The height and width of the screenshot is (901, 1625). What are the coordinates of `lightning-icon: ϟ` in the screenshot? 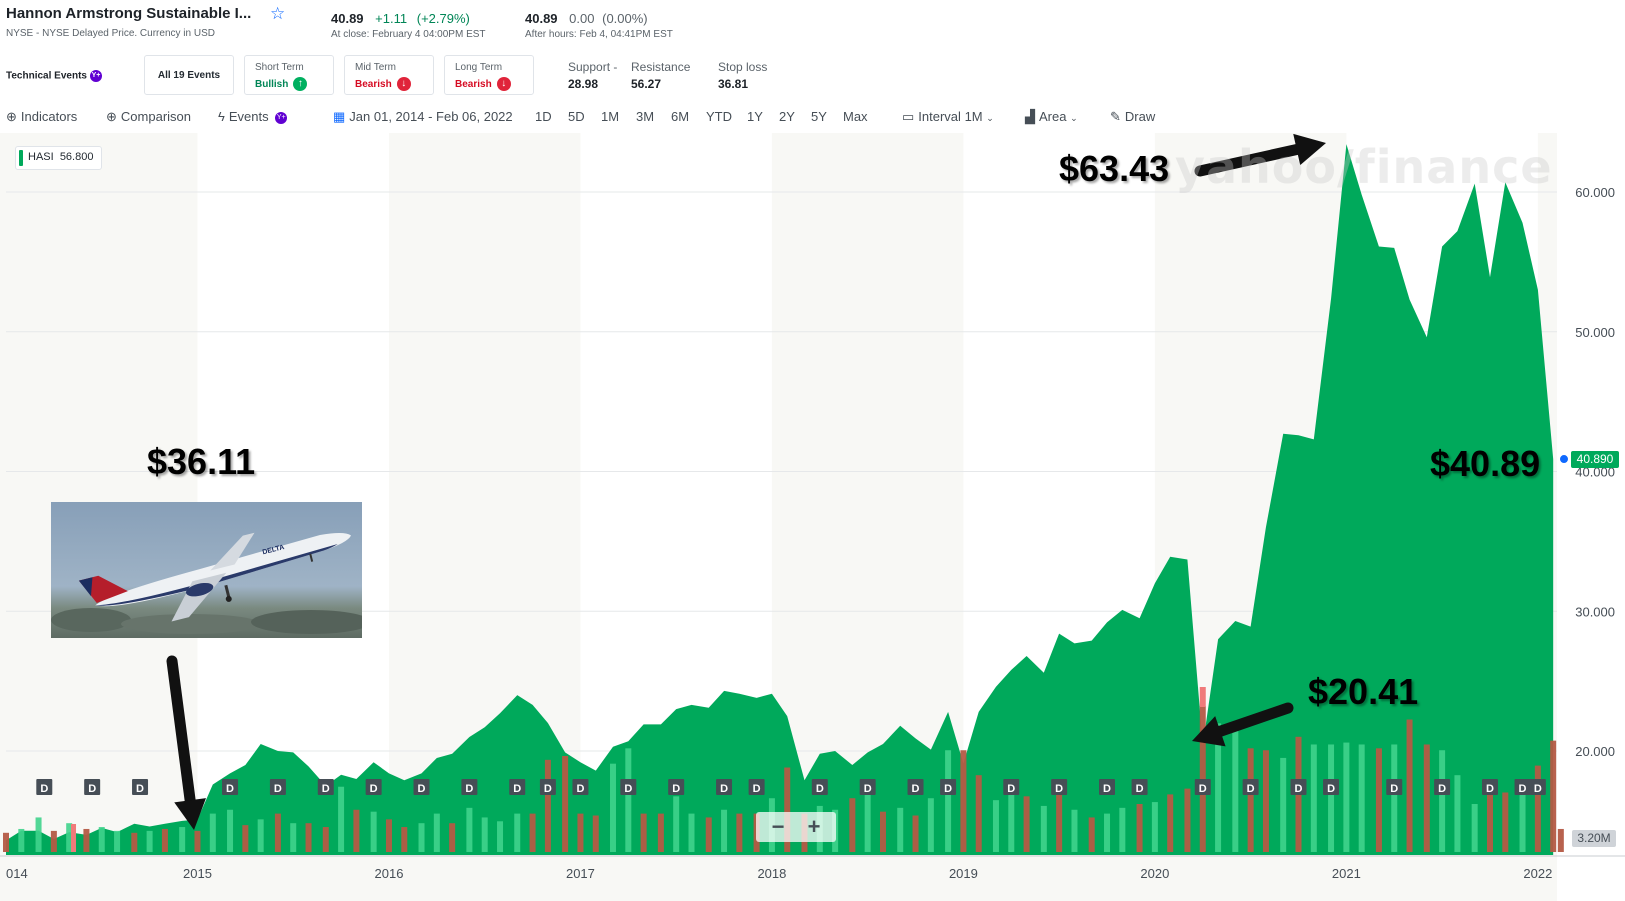 It's located at (221, 116).